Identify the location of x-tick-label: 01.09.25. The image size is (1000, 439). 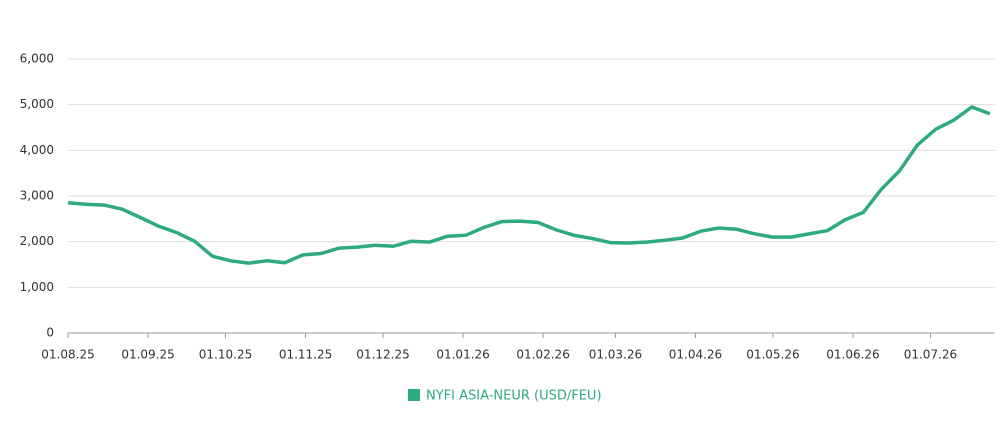
(147, 355).